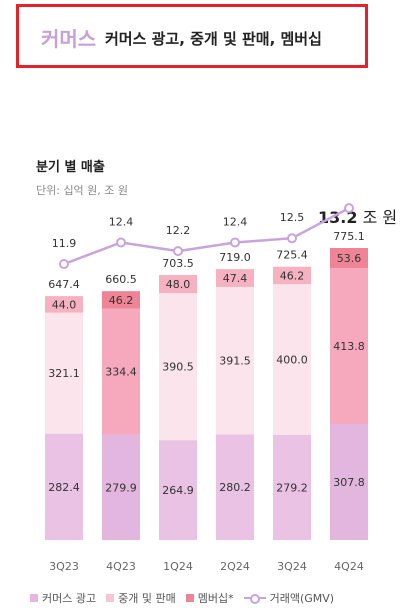 The image size is (416, 616). What do you see at coordinates (292, 217) in the screenshot?
I see `gmv-label-3Q24: 12.5` at bounding box center [292, 217].